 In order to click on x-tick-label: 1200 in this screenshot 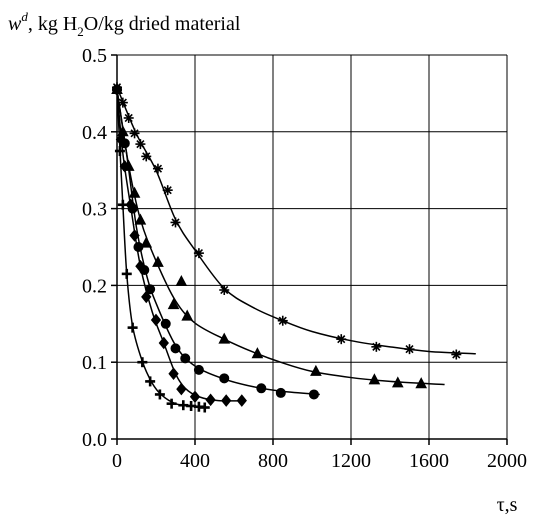, I will do `click(351, 461)`.